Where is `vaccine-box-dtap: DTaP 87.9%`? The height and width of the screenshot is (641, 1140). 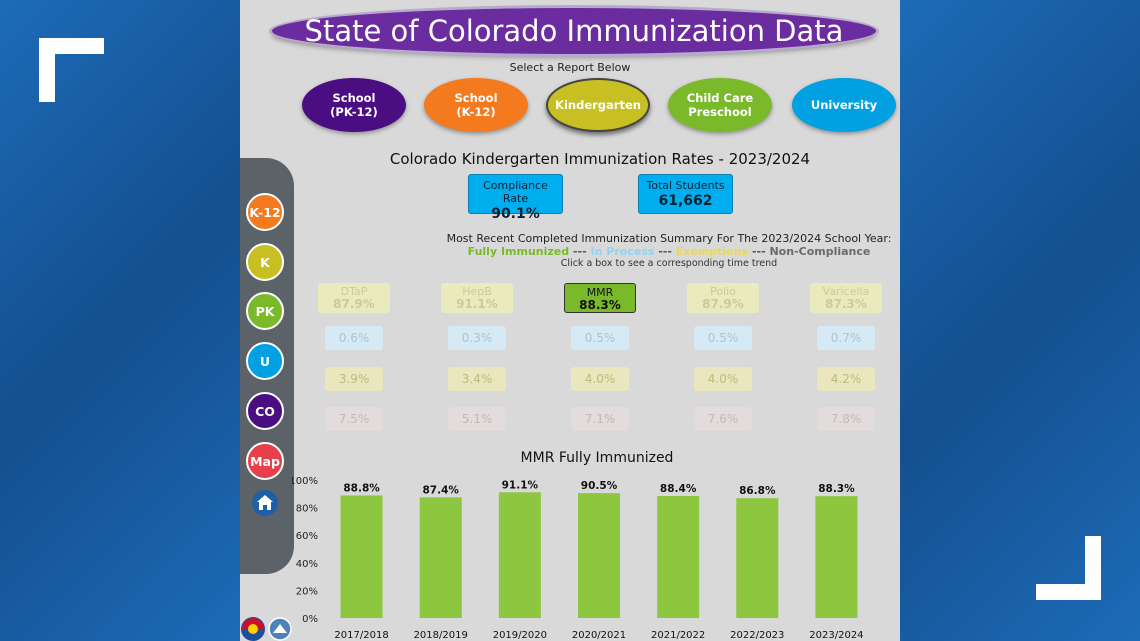 vaccine-box-dtap: DTaP 87.9% is located at coordinates (354, 298).